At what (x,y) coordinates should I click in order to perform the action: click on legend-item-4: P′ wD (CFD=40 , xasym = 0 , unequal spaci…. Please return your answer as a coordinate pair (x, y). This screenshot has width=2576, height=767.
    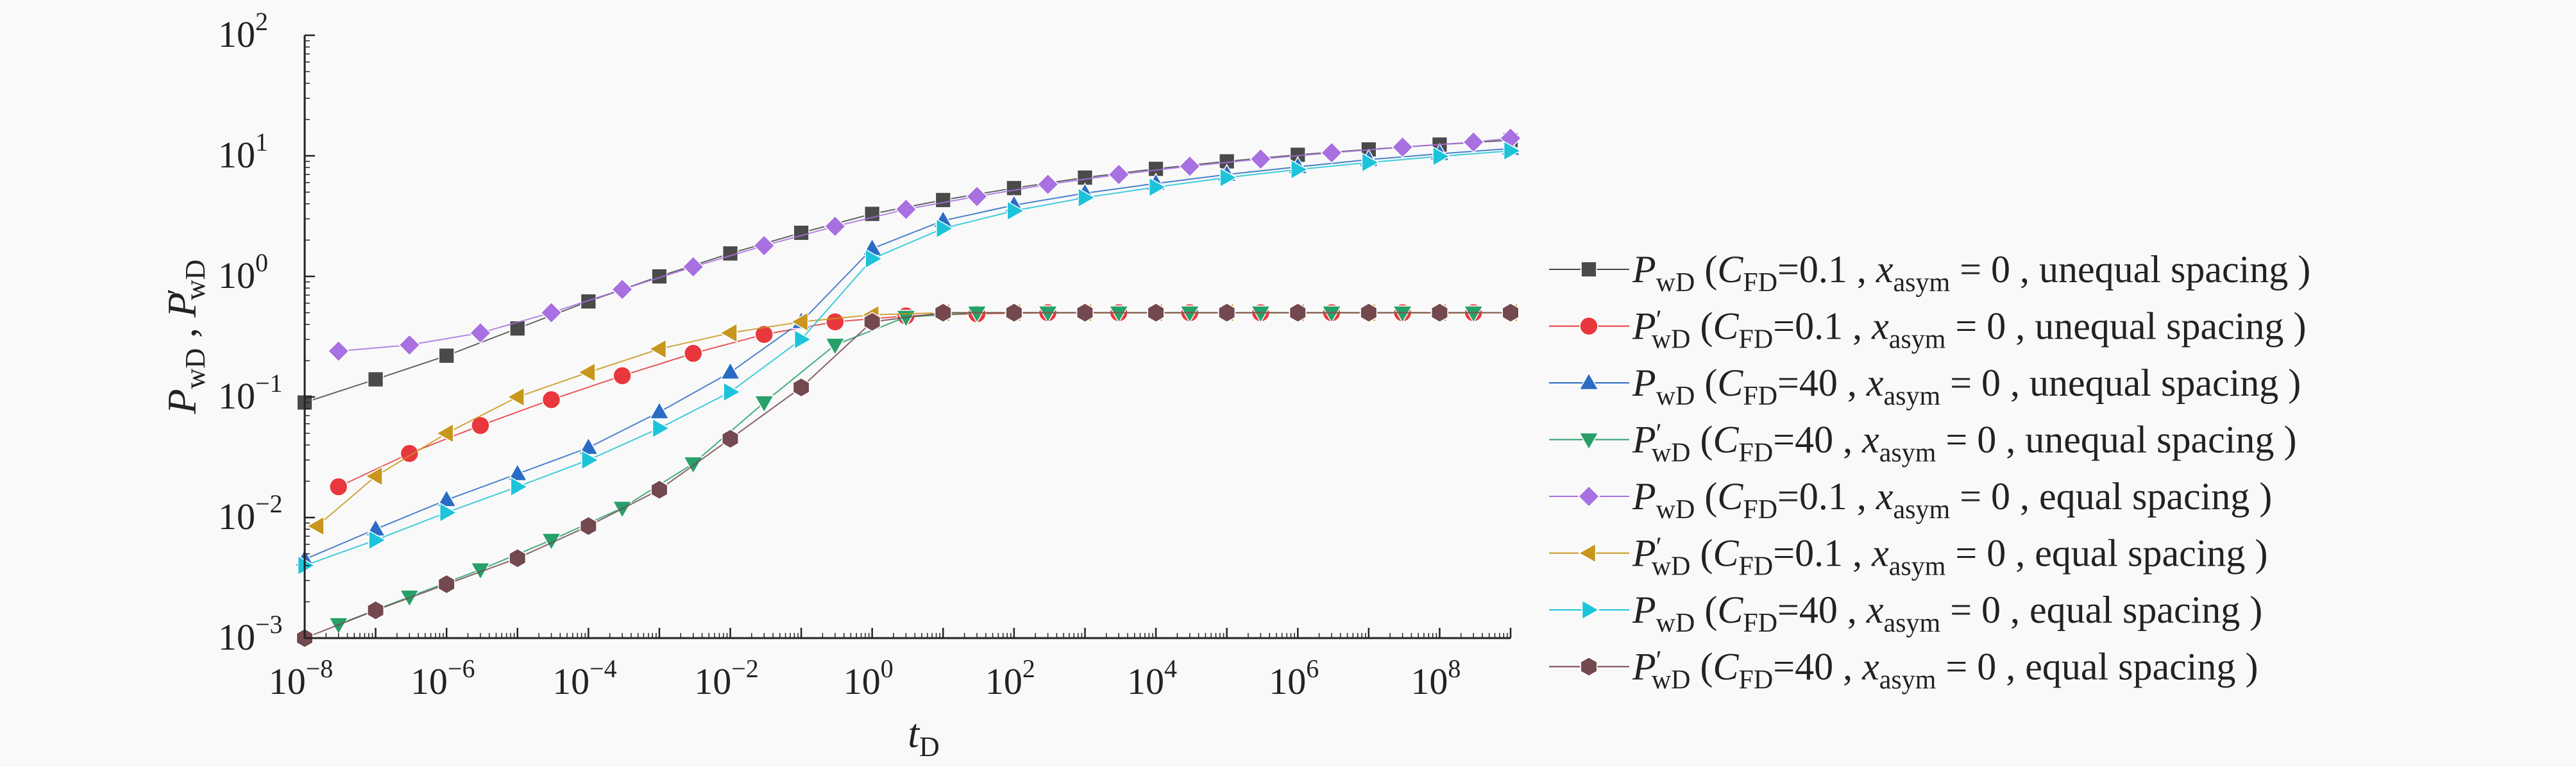
    Looking at the image, I should click on (1922, 443).